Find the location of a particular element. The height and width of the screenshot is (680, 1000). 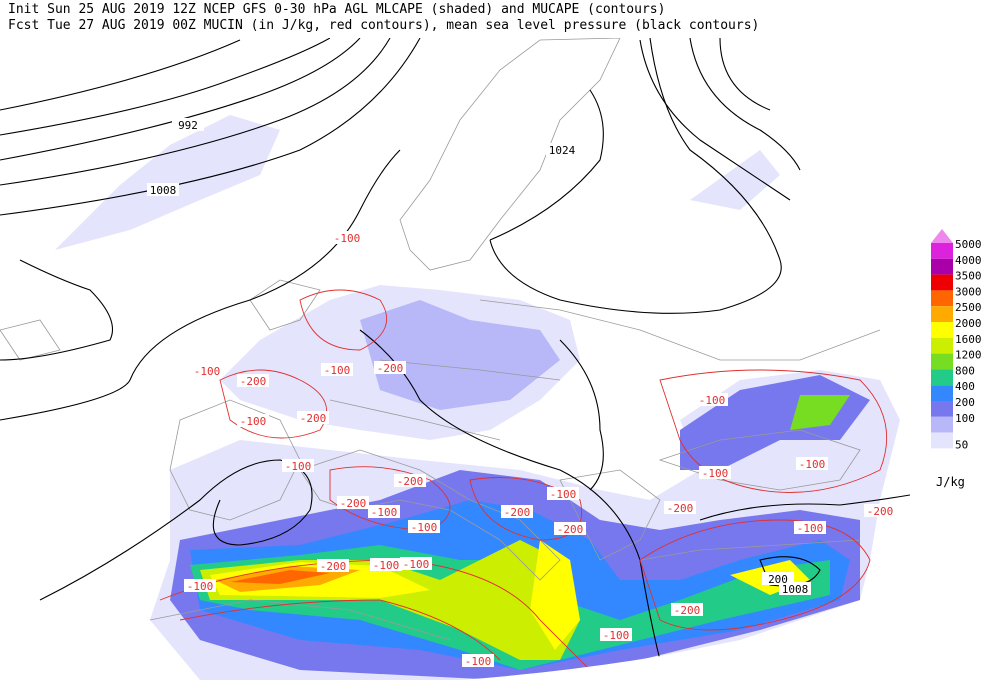

pressure-label: 1024 is located at coordinates (562, 150).